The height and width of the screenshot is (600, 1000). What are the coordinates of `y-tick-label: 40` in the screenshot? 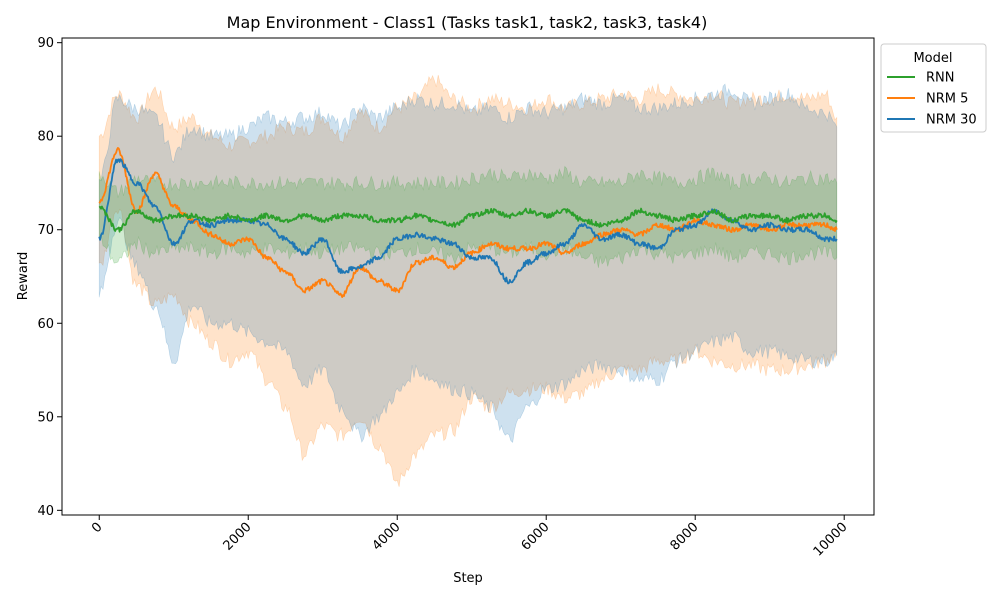 It's located at (45, 511).